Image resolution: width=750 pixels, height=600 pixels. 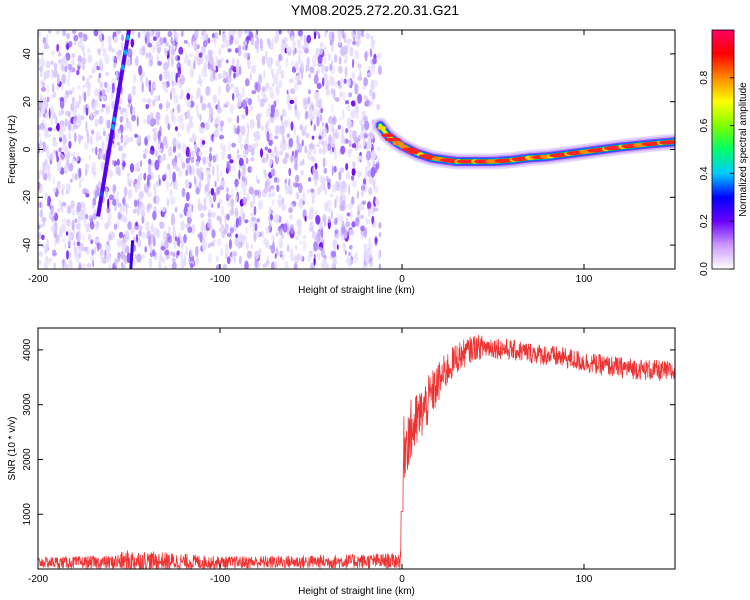 I want to click on chirp-line-body, so click(x=113, y=123).